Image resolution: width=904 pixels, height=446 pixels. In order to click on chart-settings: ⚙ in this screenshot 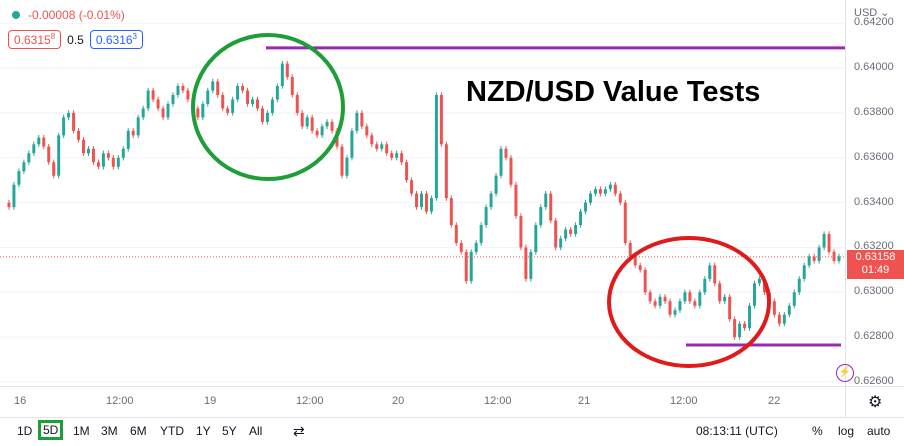, I will do `click(874, 401)`.